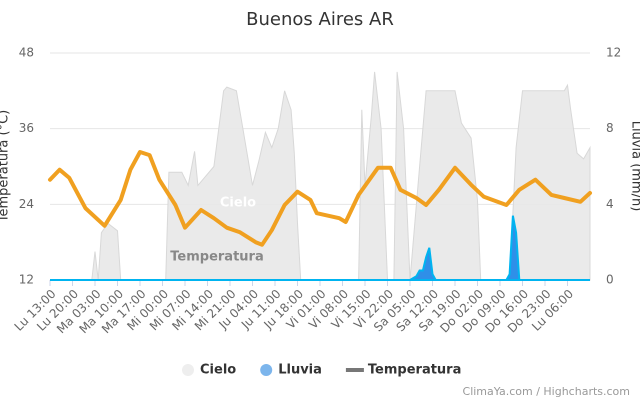 The height and width of the screenshot is (400, 640). I want to click on annotation: Cielo, so click(238, 203).